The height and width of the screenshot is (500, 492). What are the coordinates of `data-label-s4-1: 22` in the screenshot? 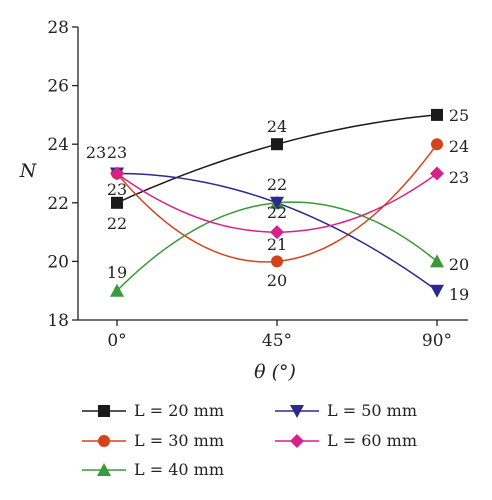 It's located at (277, 212).